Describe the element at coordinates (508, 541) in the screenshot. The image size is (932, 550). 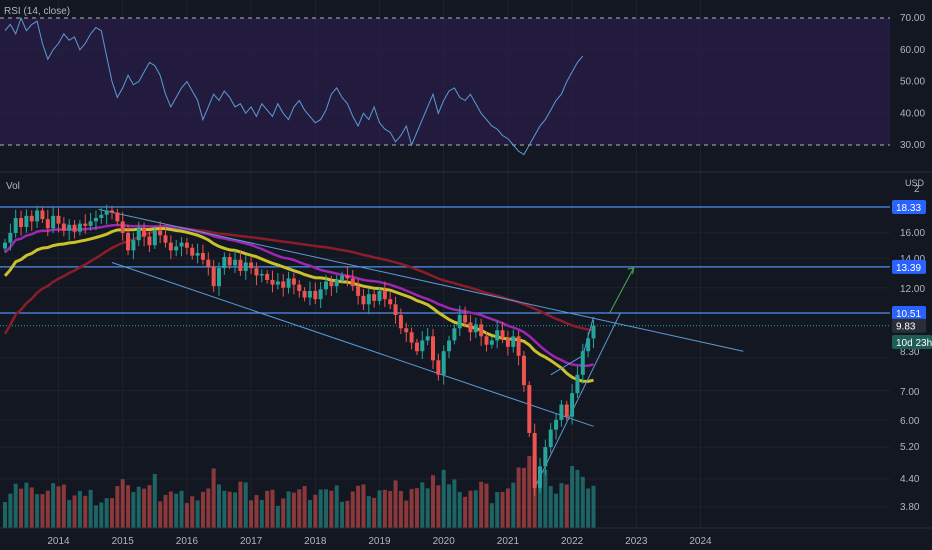
I see `time-tick-label: 2021` at that location.